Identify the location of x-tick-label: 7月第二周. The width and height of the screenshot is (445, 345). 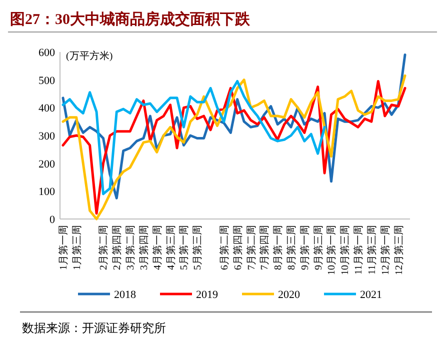
(251, 247).